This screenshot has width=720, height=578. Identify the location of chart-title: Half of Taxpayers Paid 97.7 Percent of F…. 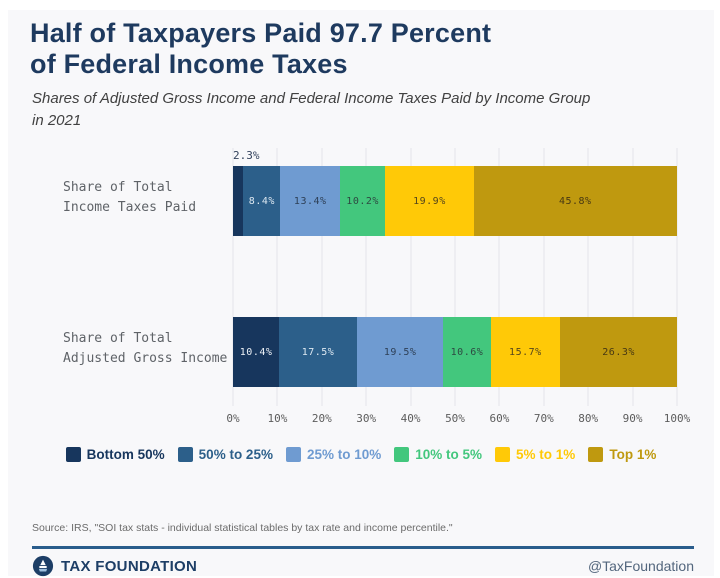
(261, 48).